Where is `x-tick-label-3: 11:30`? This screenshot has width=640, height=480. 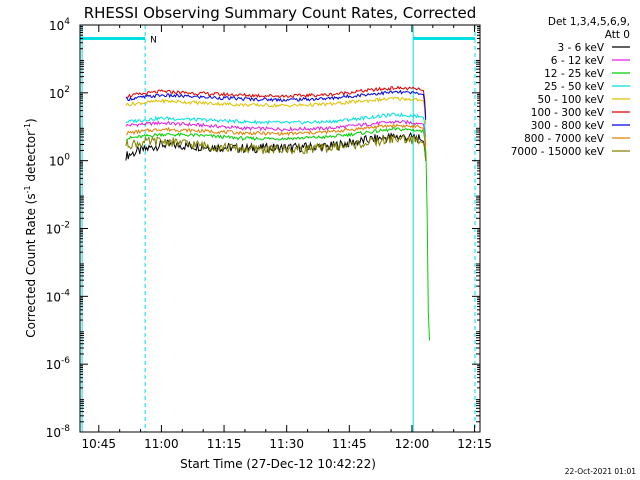
x-tick-label-3: 11:30 is located at coordinates (286, 444).